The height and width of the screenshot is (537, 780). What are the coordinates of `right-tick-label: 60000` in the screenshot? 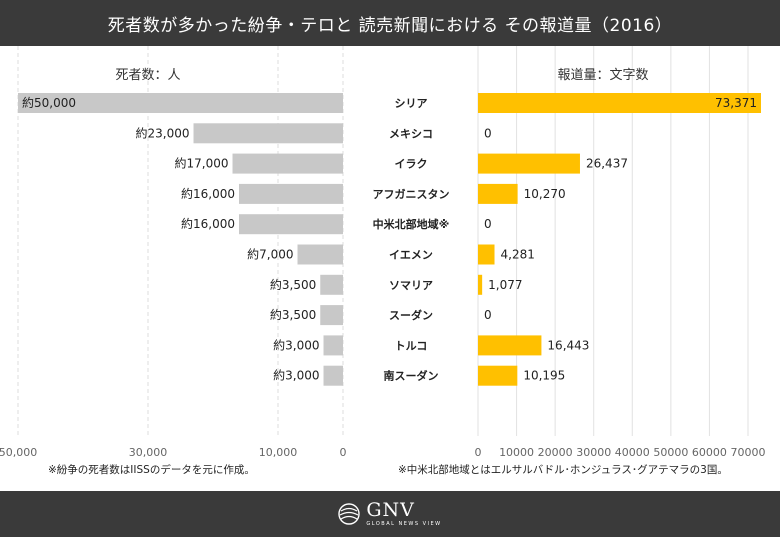 It's located at (709, 452).